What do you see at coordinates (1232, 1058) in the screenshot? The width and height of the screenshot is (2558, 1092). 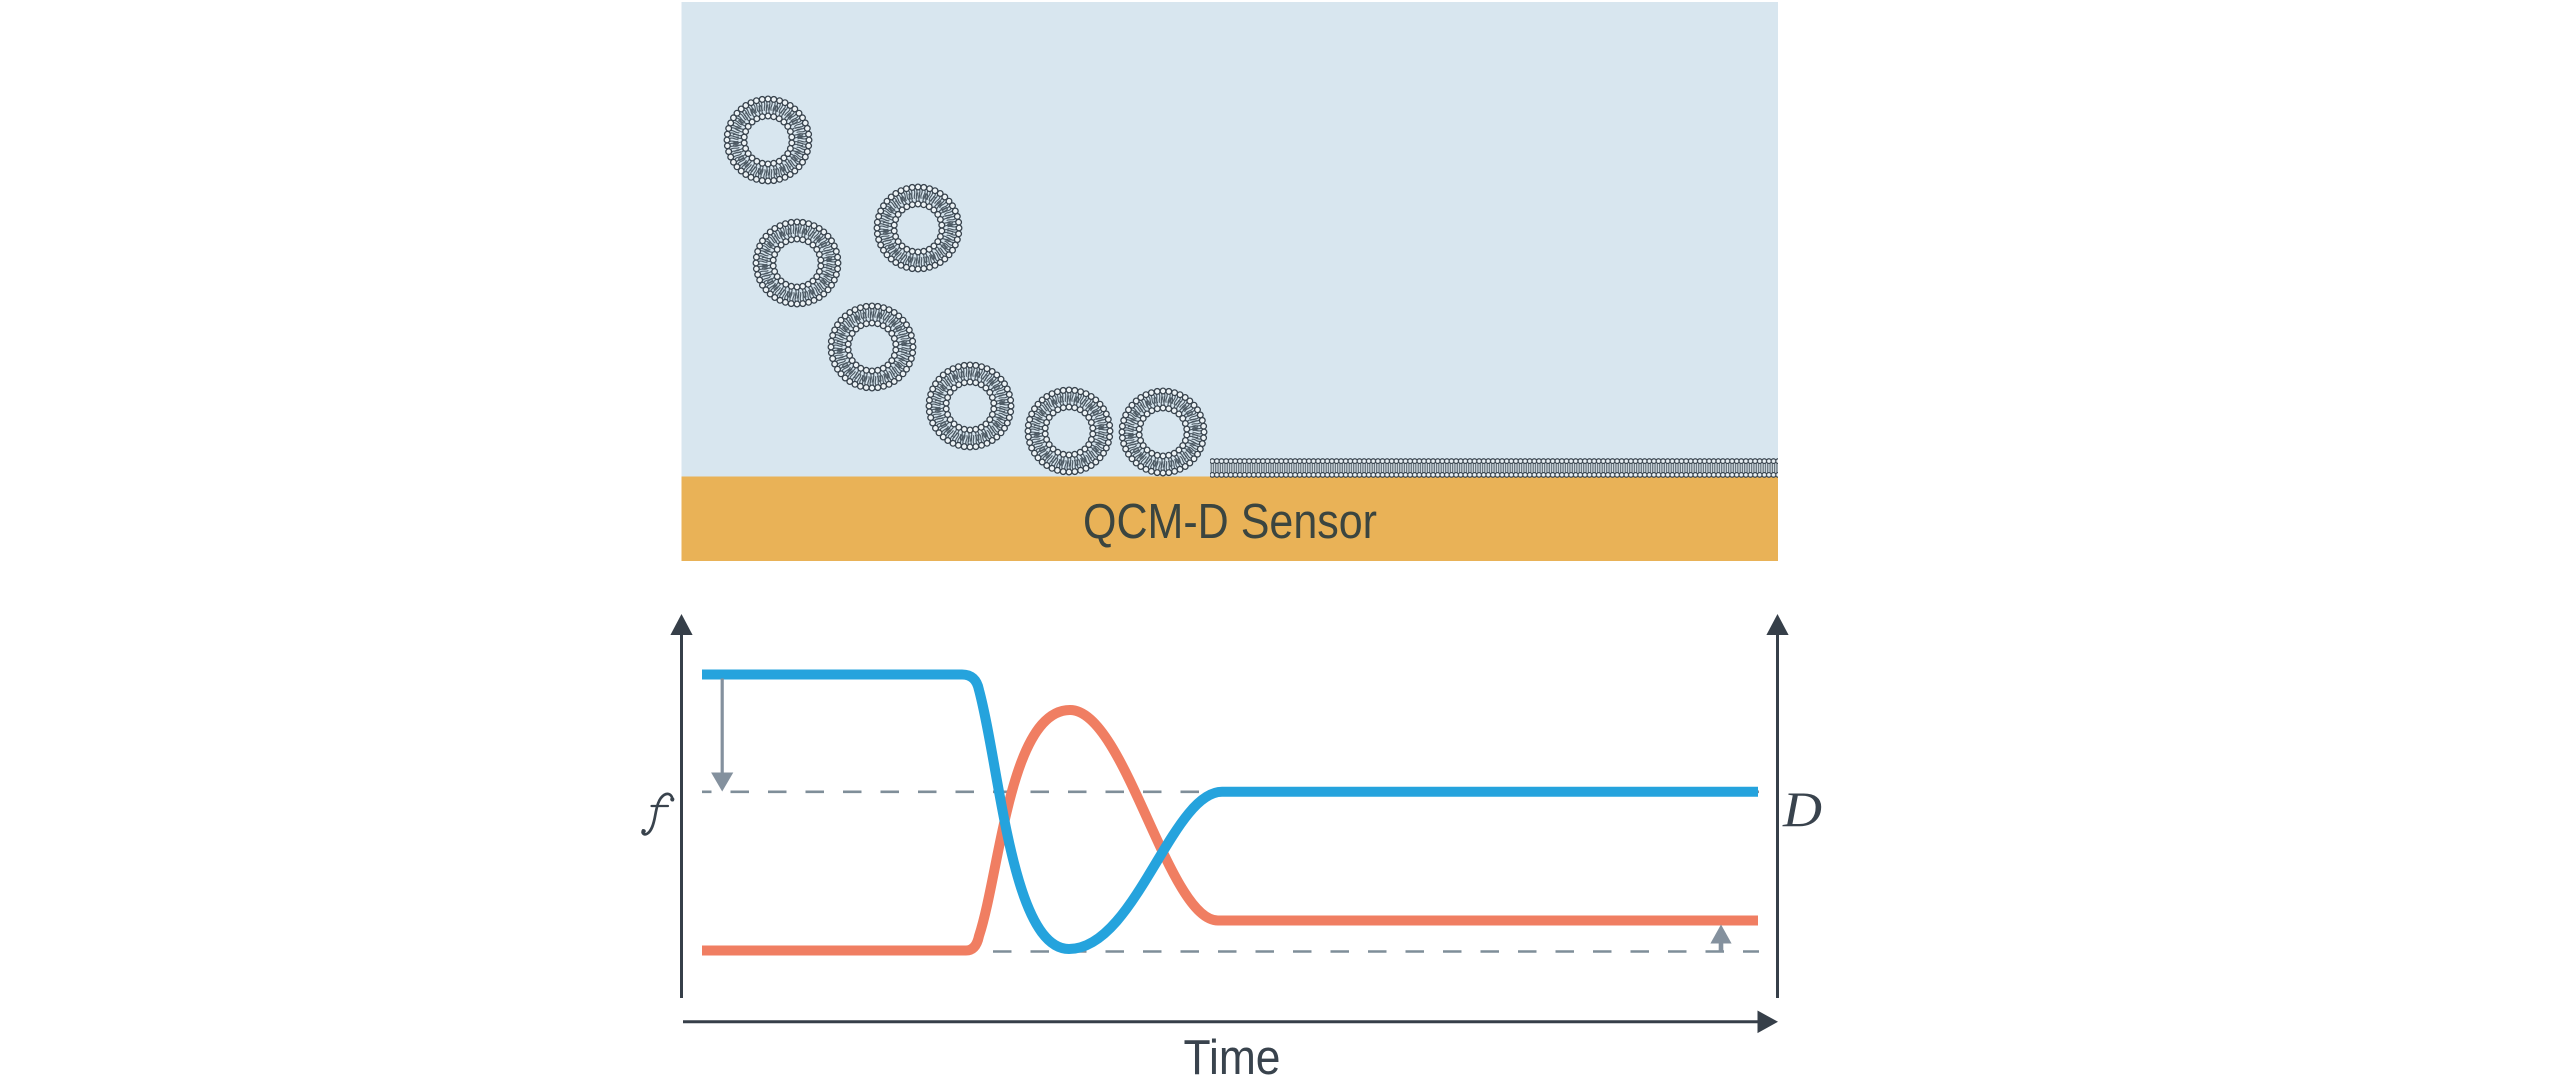 I see `svg-text: Time` at bounding box center [1232, 1058].